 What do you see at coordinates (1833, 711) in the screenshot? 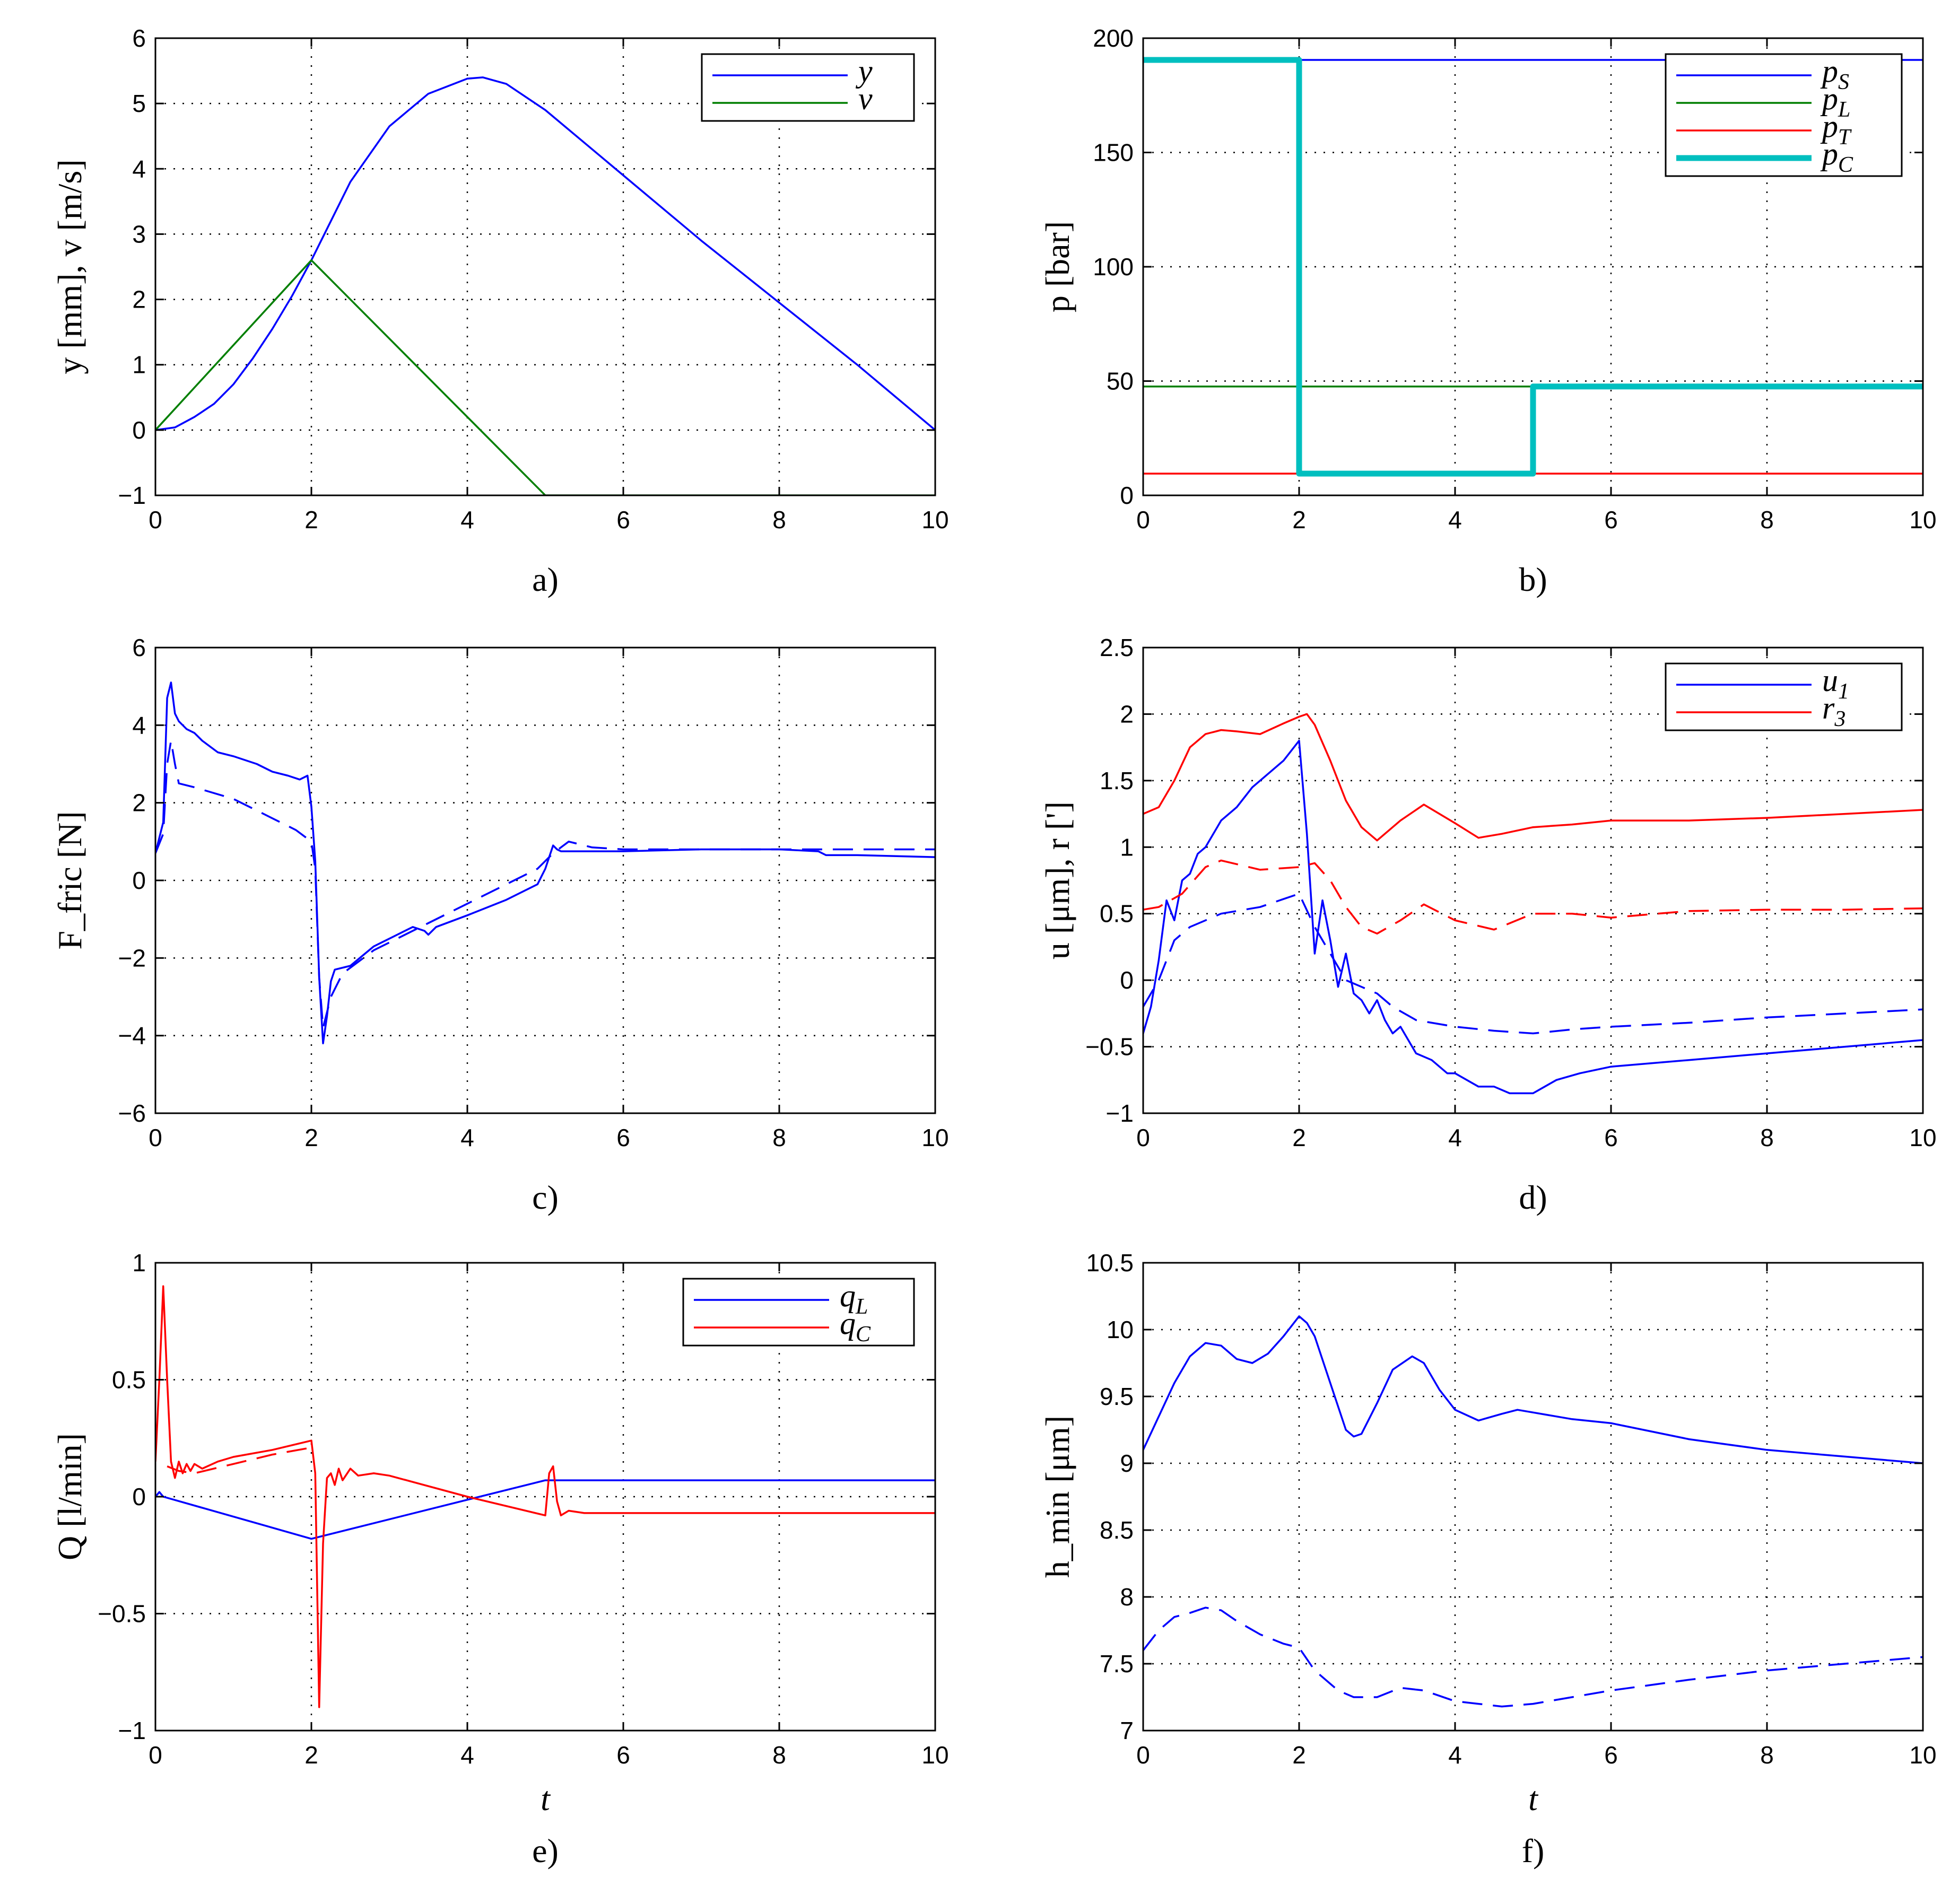
I see `legend-label: r3` at bounding box center [1833, 711].